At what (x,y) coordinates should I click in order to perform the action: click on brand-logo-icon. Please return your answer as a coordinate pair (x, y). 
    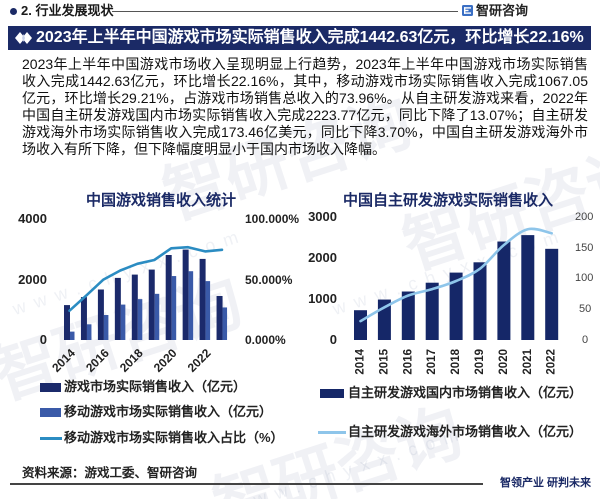
    Looking at the image, I should click on (467, 10).